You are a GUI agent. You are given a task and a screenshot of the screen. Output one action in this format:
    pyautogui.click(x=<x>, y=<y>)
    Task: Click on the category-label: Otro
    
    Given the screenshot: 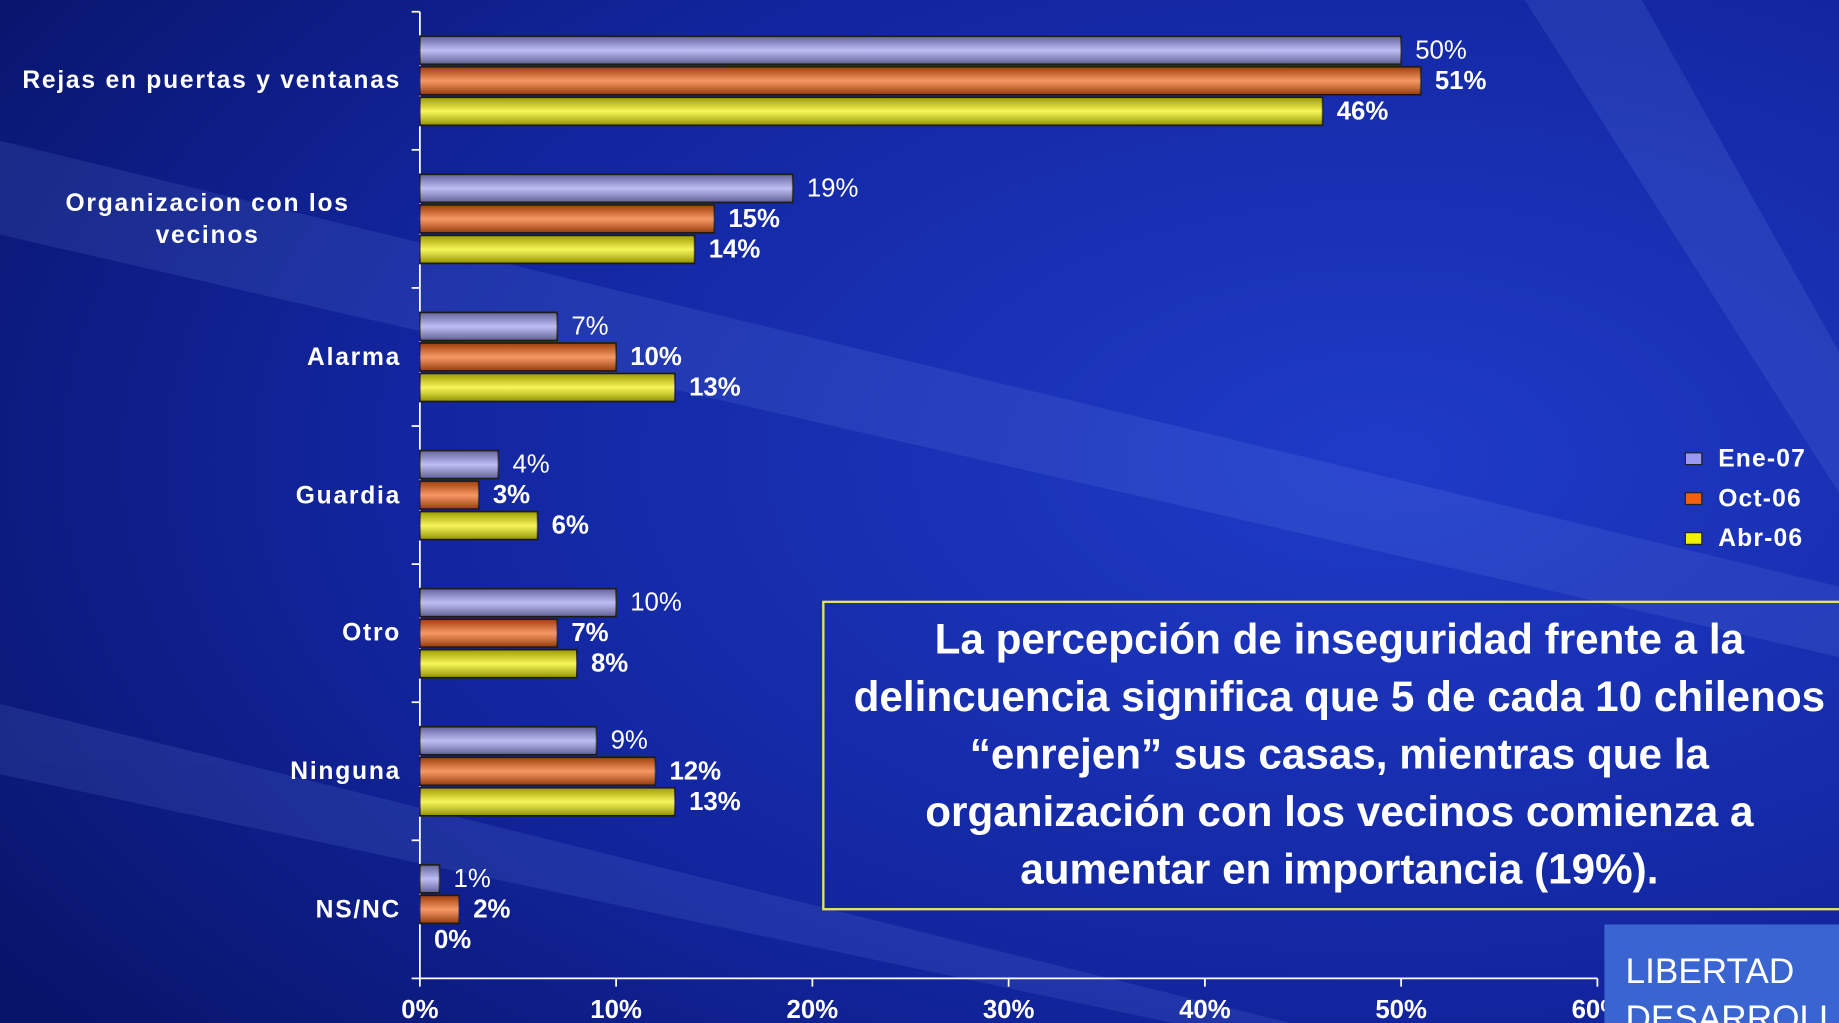 What is the action you would take?
    pyautogui.click(x=372, y=633)
    